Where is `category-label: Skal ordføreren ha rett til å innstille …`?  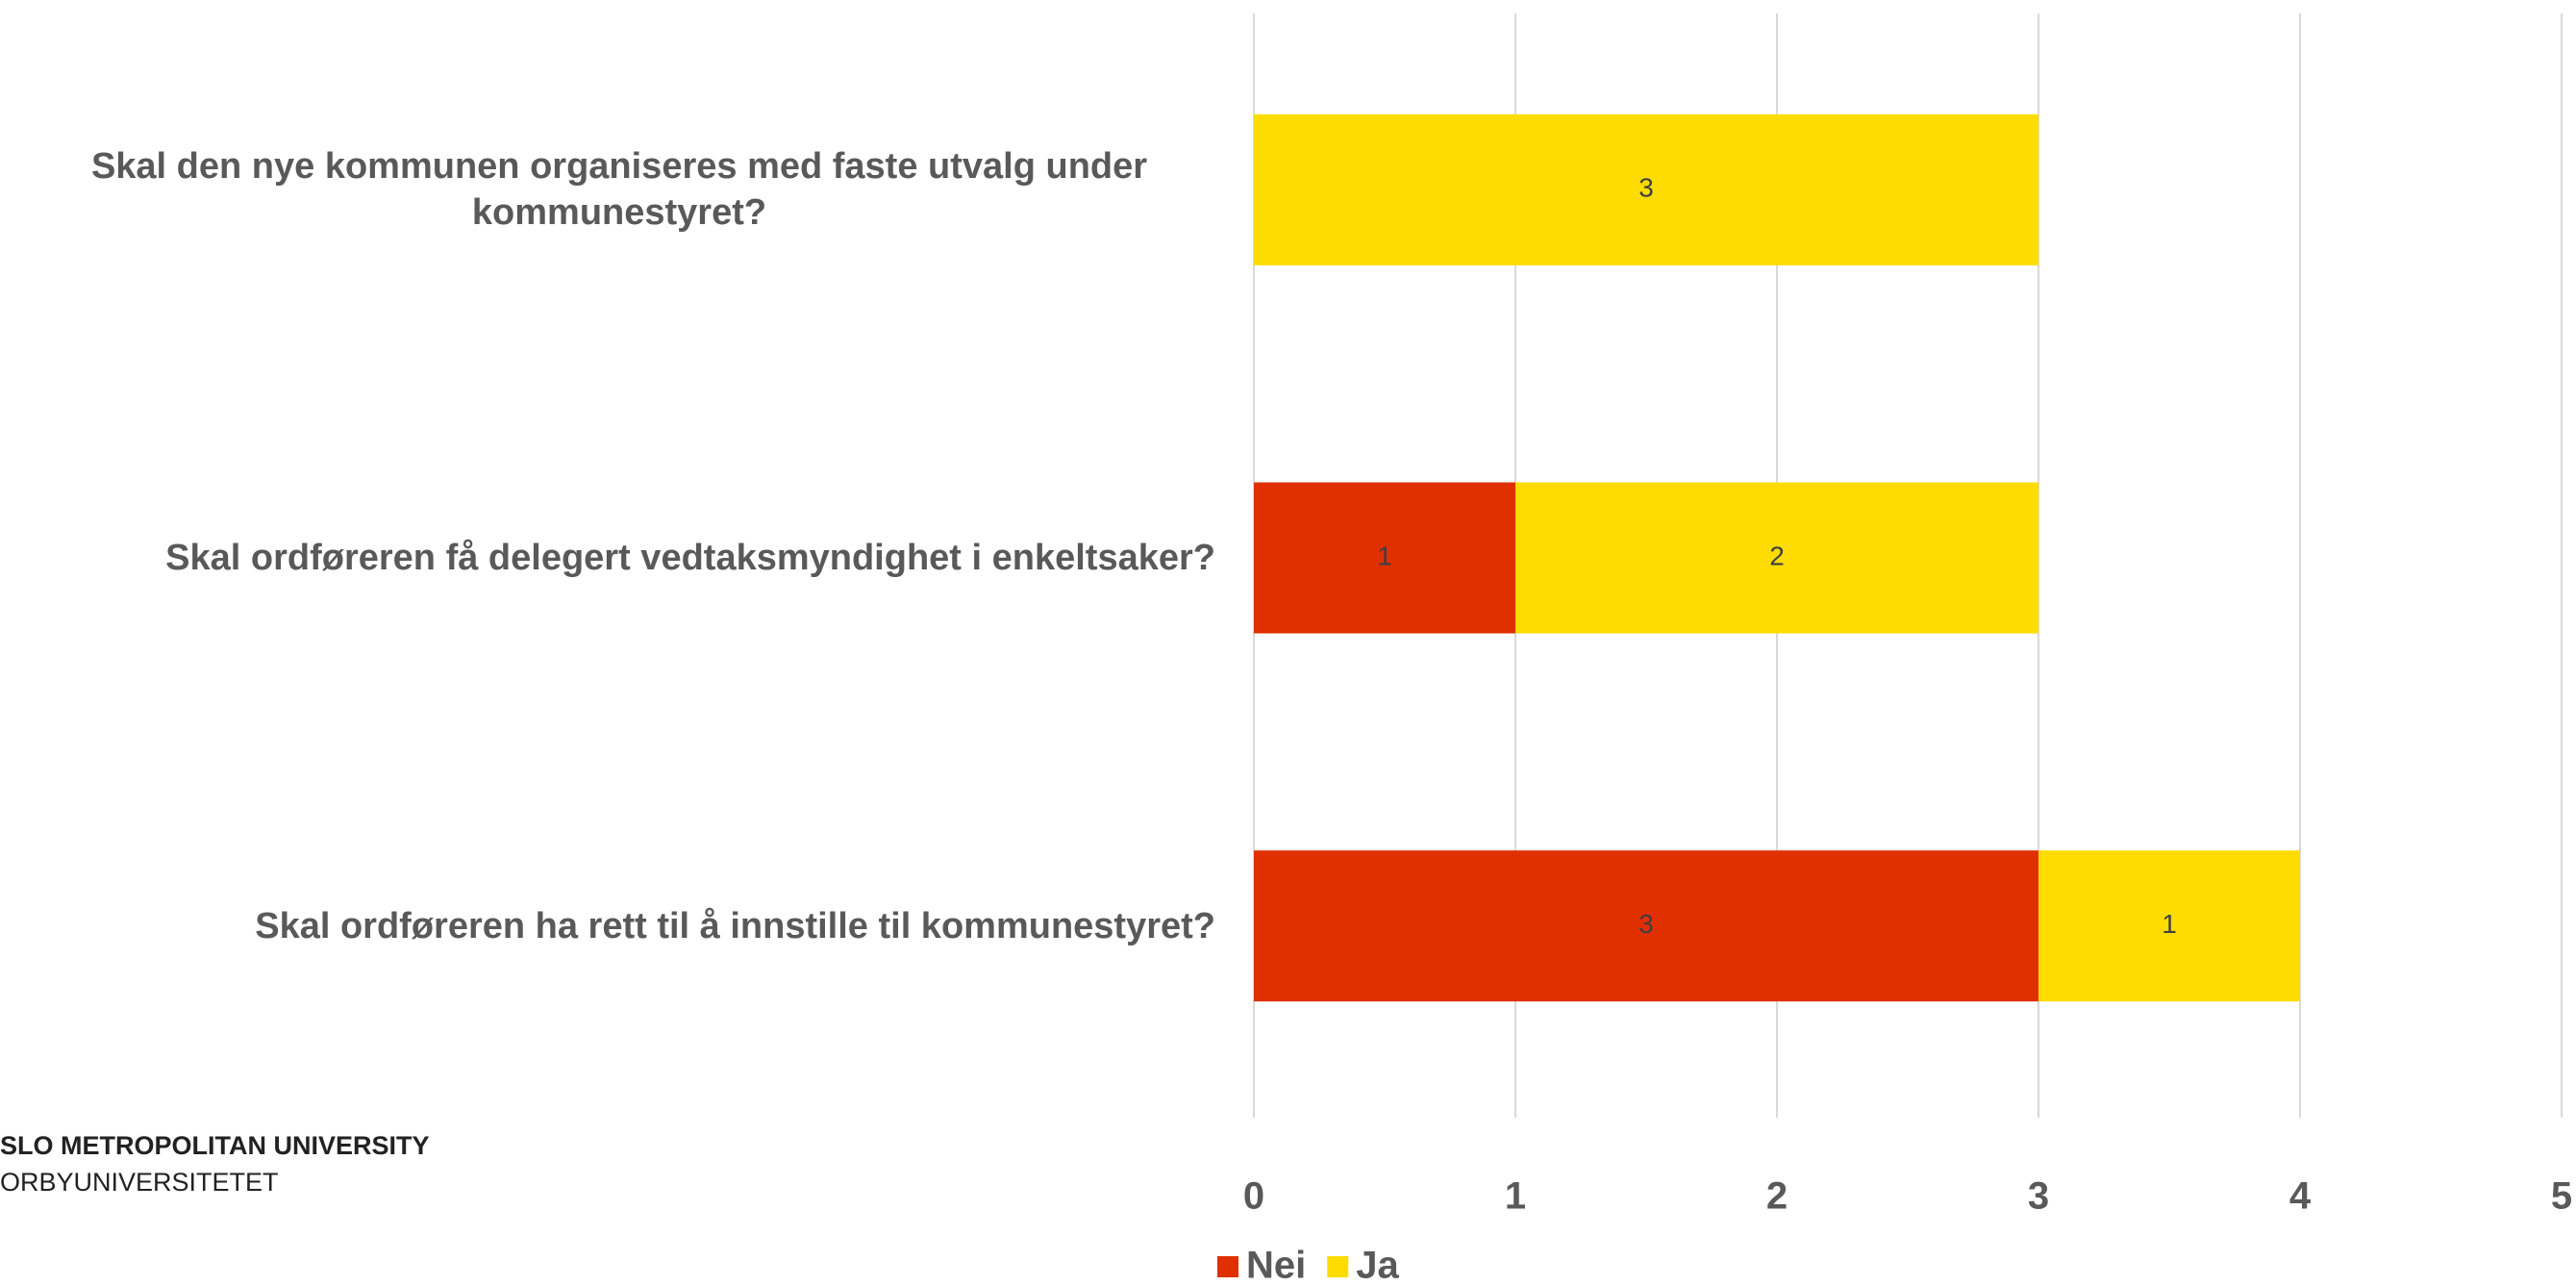
category-label: Skal ordføreren ha rett til å innstille … is located at coordinates (735, 925).